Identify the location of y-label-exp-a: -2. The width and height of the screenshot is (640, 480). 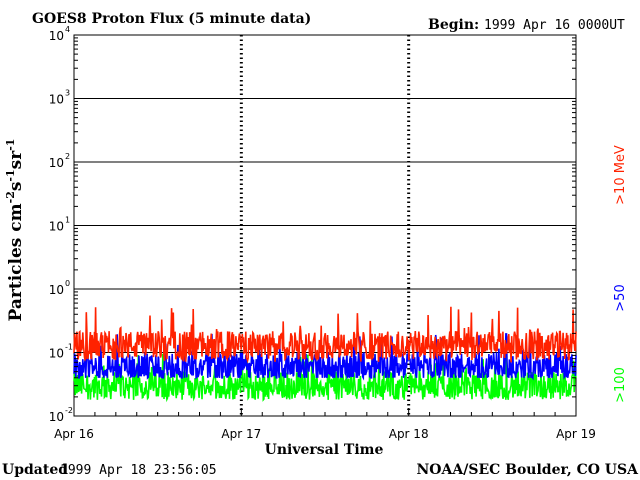
(10, 197).